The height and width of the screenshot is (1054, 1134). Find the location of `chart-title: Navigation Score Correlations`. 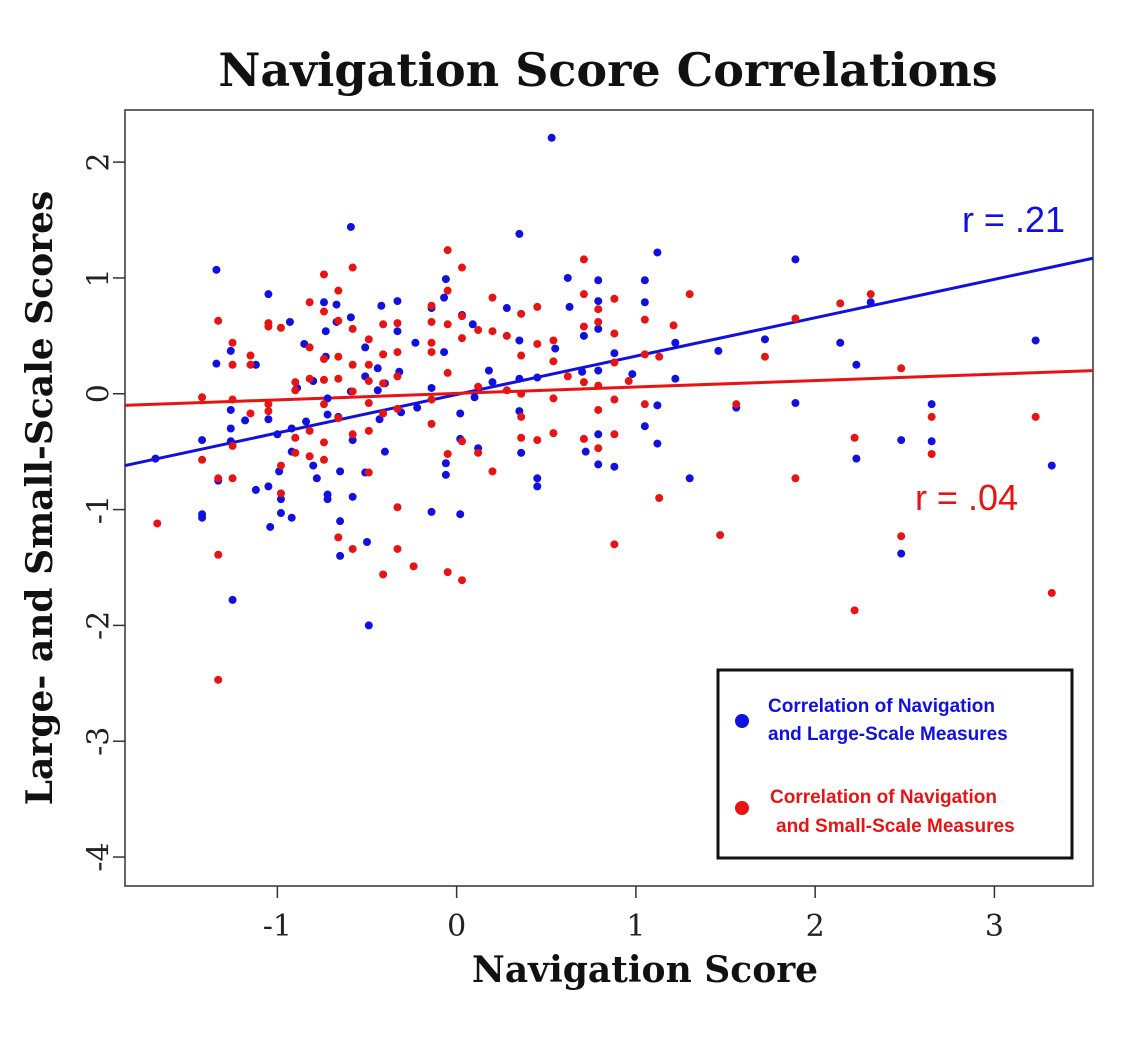

chart-title: Navigation Score Correlations is located at coordinates (607, 70).